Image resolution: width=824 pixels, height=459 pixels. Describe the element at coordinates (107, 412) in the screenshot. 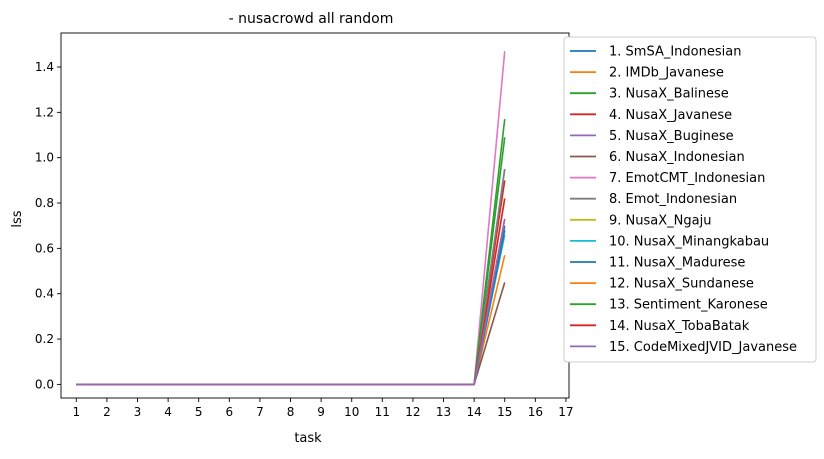

I see `x-tick-label: 2` at that location.